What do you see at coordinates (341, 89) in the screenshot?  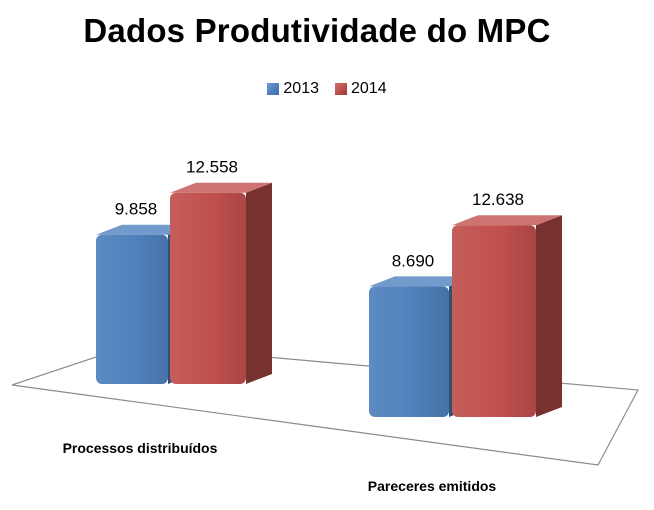 I see `legend-swatch-2014` at bounding box center [341, 89].